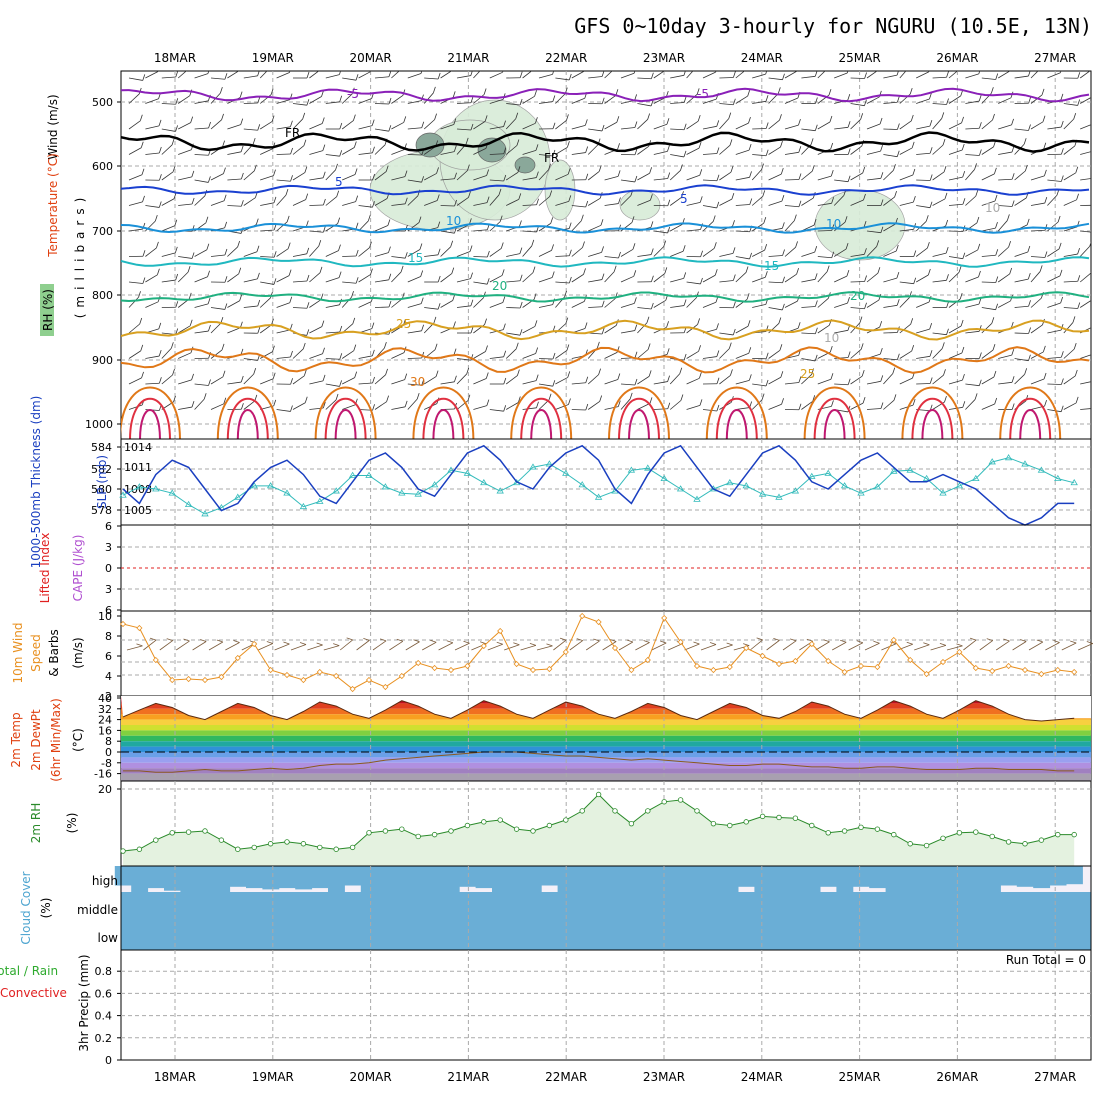  What do you see at coordinates (606, 728) in the screenshot?
I see `temp-band` at bounding box center [606, 728].